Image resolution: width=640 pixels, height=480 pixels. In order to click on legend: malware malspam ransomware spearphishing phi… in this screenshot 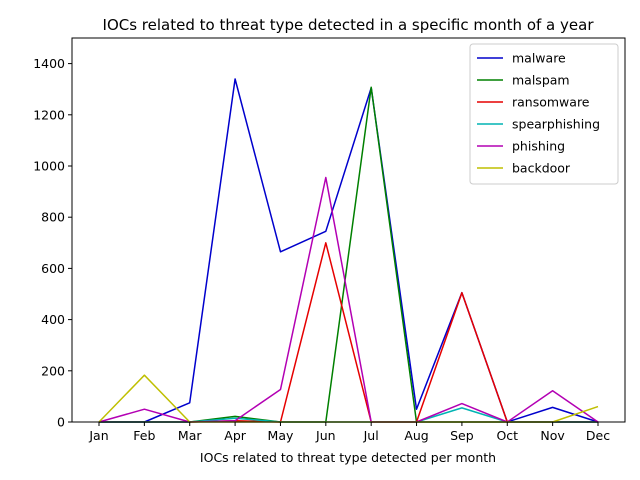, I will do `click(544, 114)`.